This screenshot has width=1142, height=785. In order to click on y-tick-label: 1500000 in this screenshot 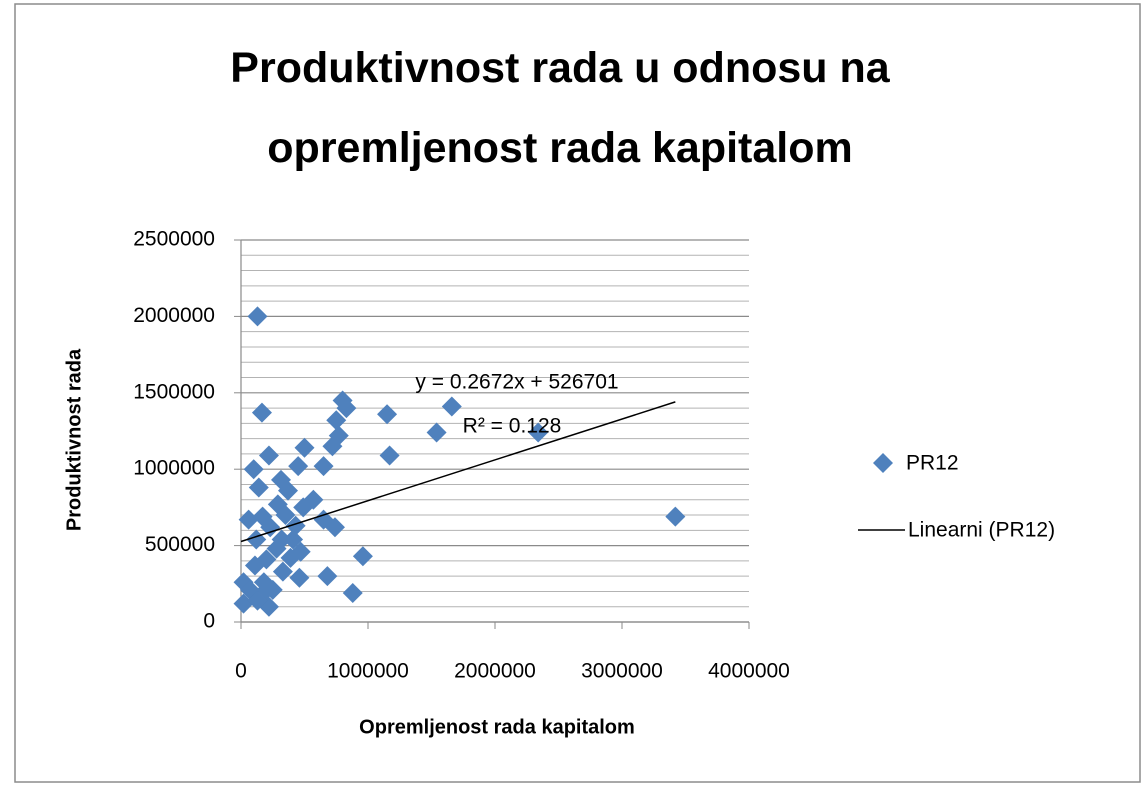, I will do `click(174, 391)`.